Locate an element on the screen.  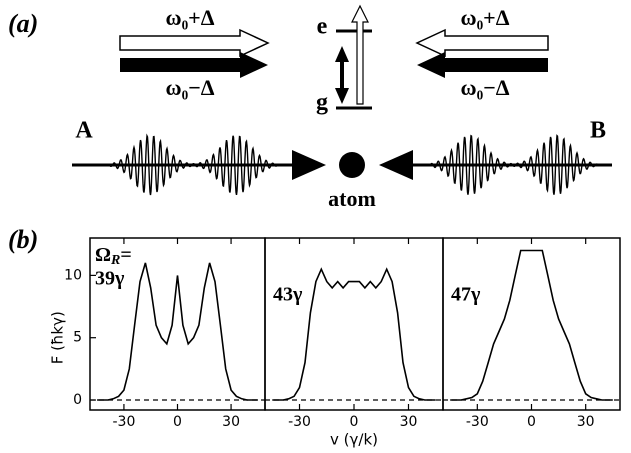
panel-label: (b) is located at coordinates (23, 239).